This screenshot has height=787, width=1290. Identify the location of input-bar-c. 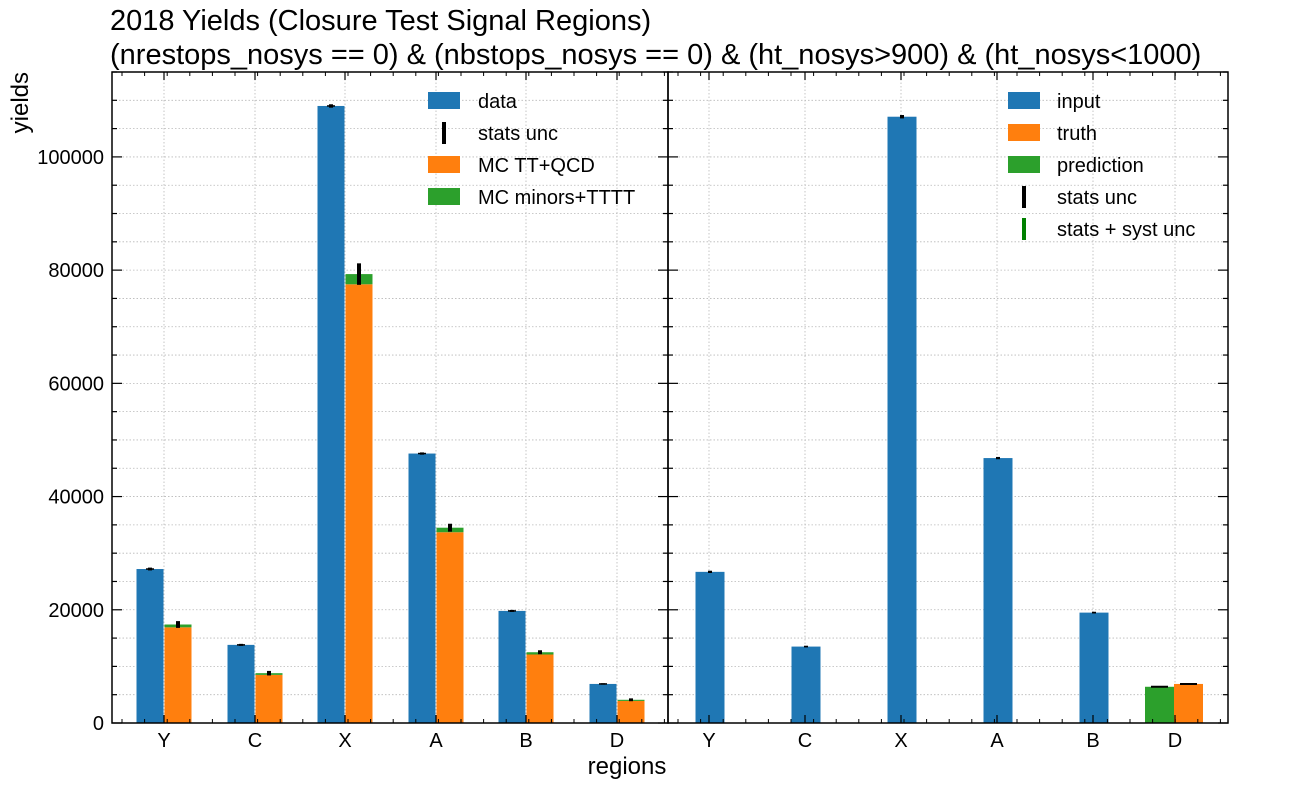
(806, 684).